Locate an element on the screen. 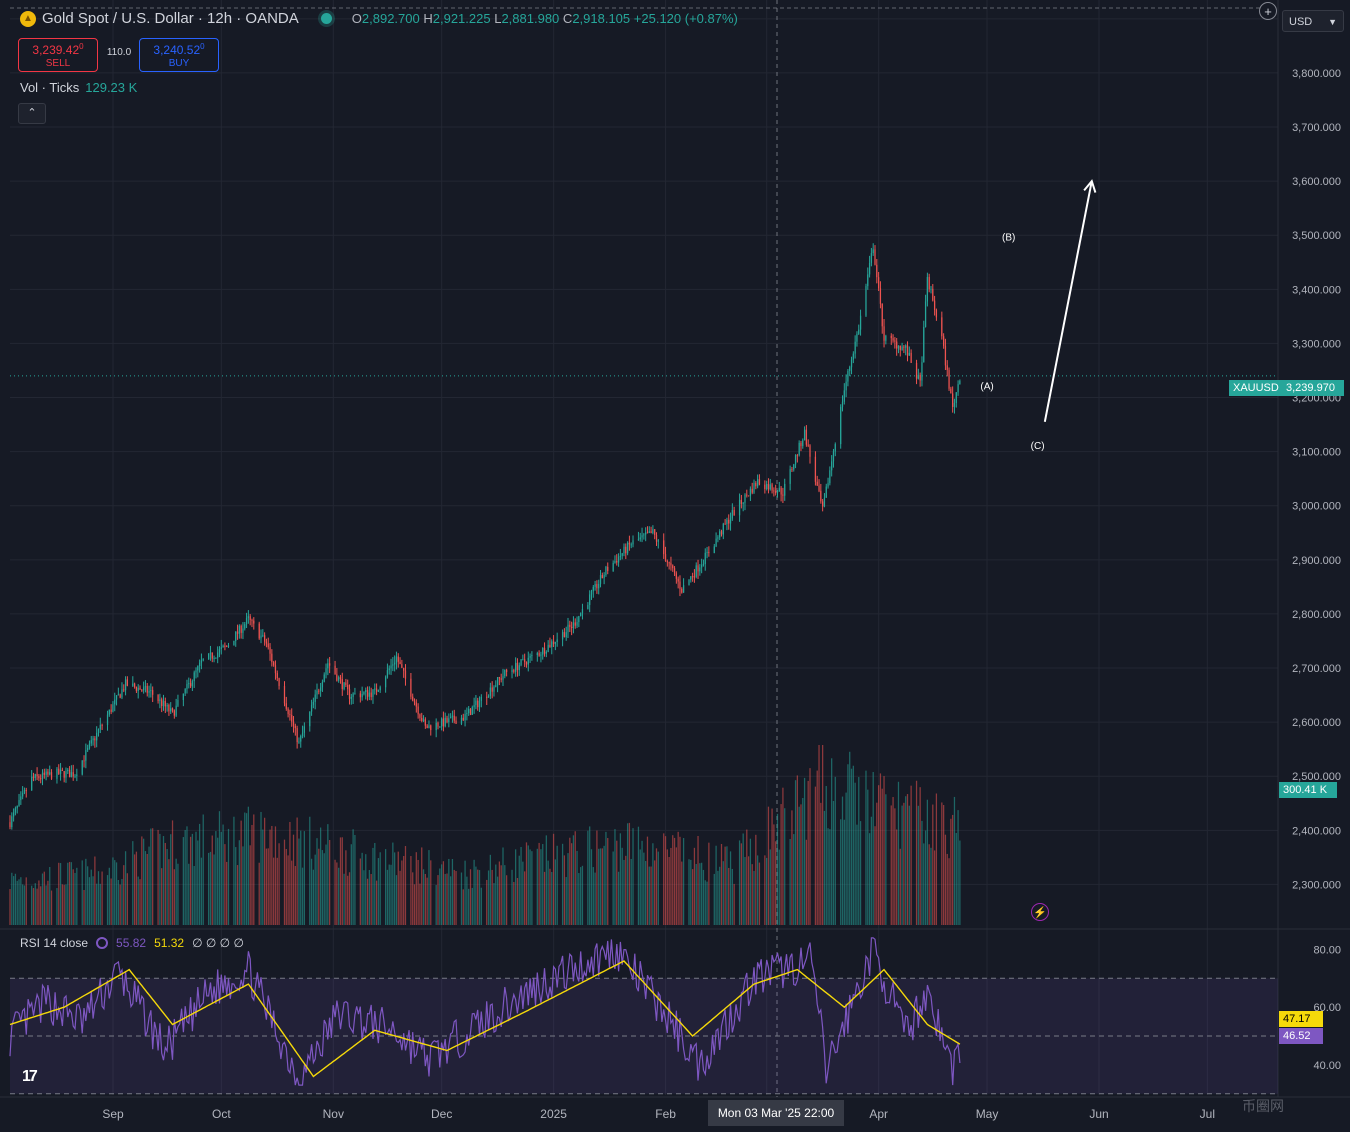 The image size is (1350, 1132). symbol-title: Gold Spot / U.S. Dollar · 12h · OANDA is located at coordinates (170, 18).